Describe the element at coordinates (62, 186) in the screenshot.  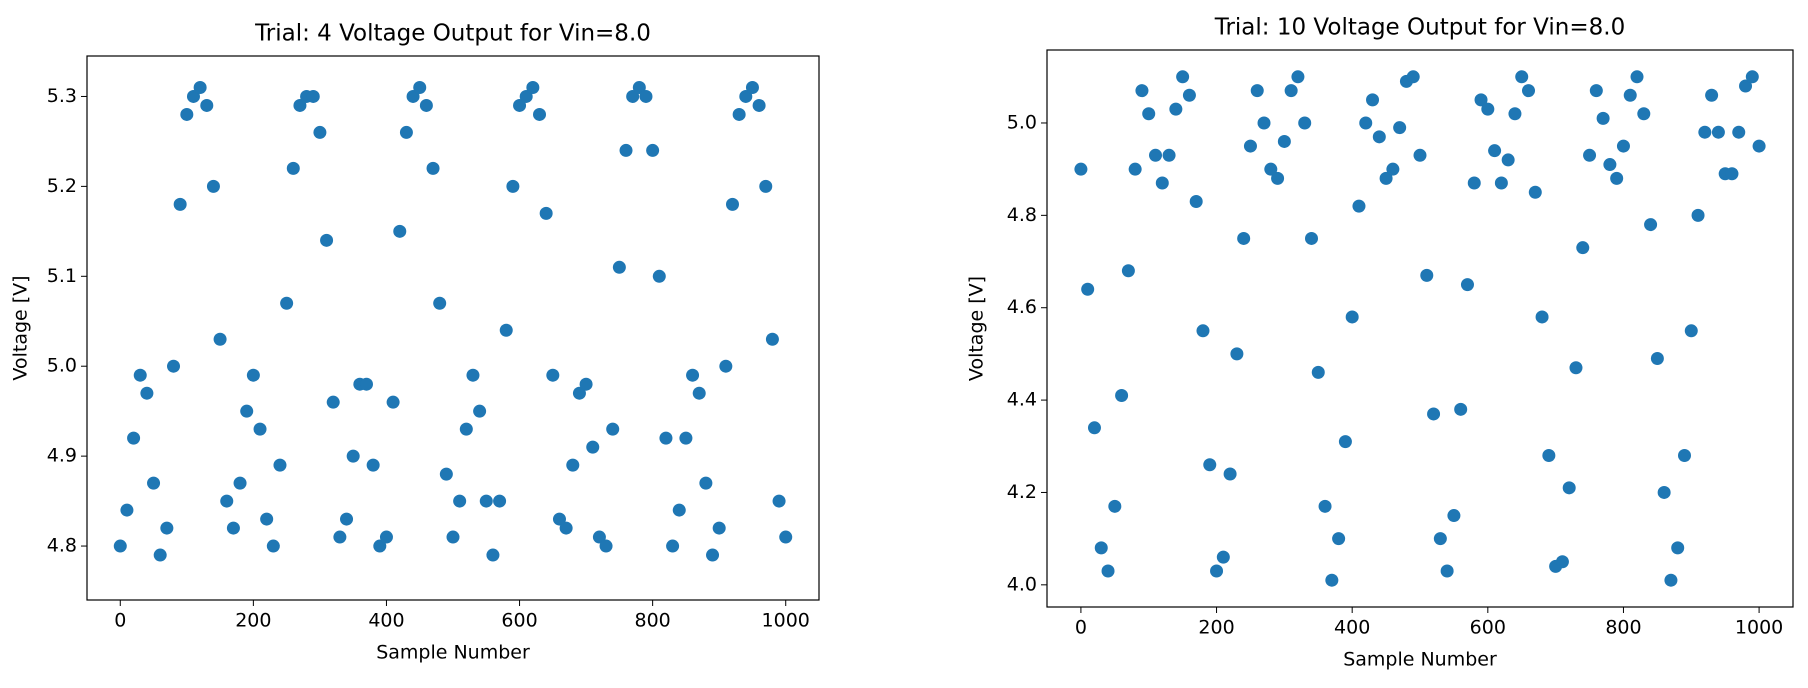
I see `y-tick-label: 5.2` at that location.